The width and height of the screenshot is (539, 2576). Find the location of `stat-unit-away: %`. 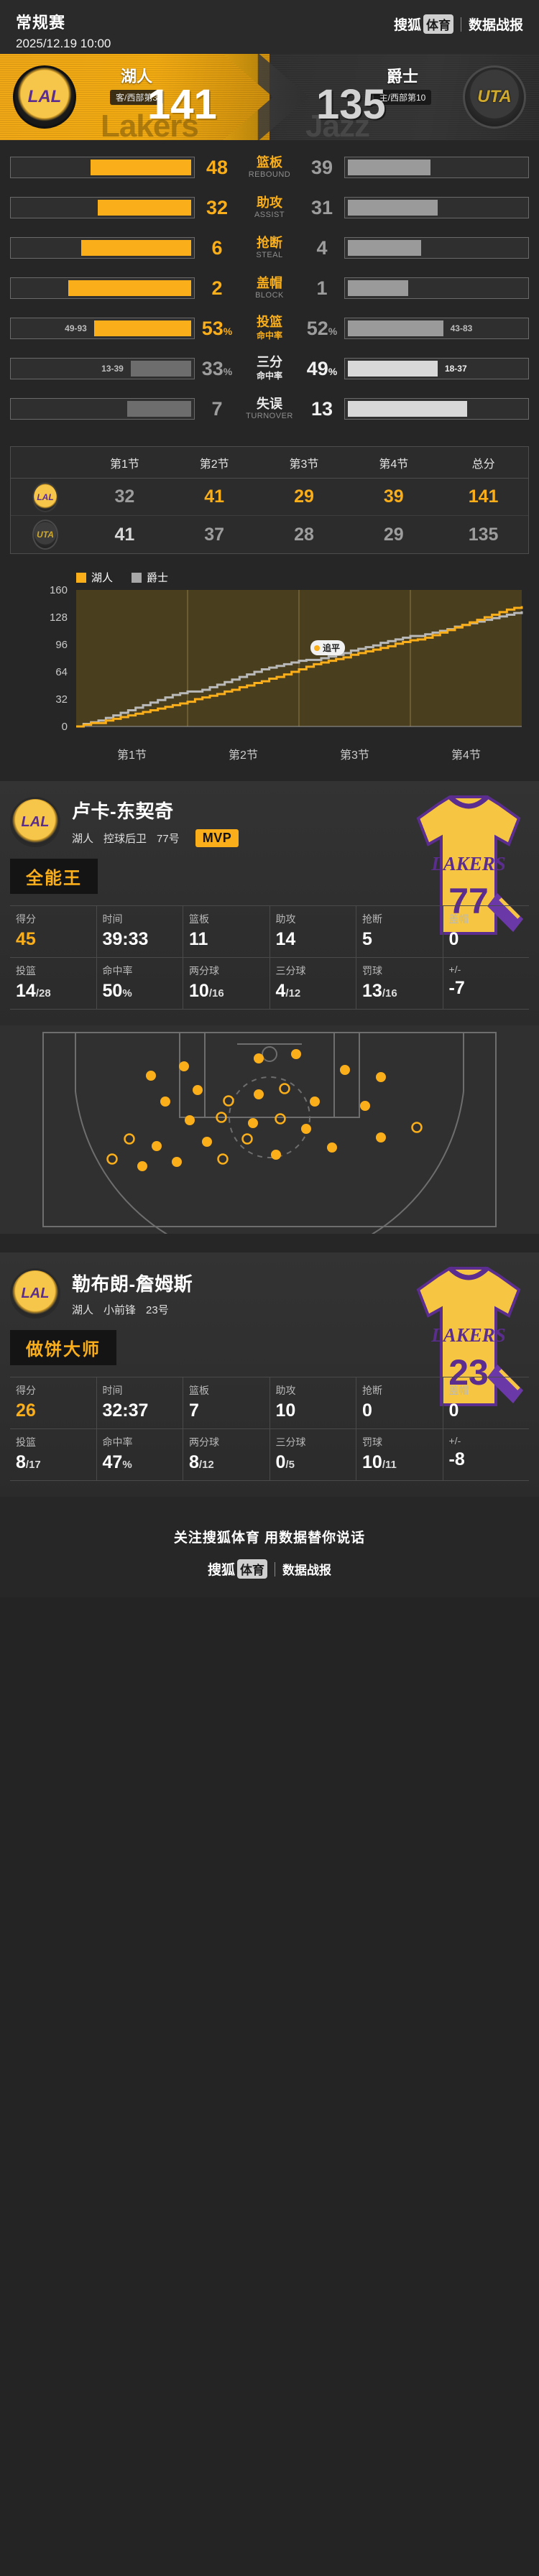

stat-unit-away: % is located at coordinates (333, 331).